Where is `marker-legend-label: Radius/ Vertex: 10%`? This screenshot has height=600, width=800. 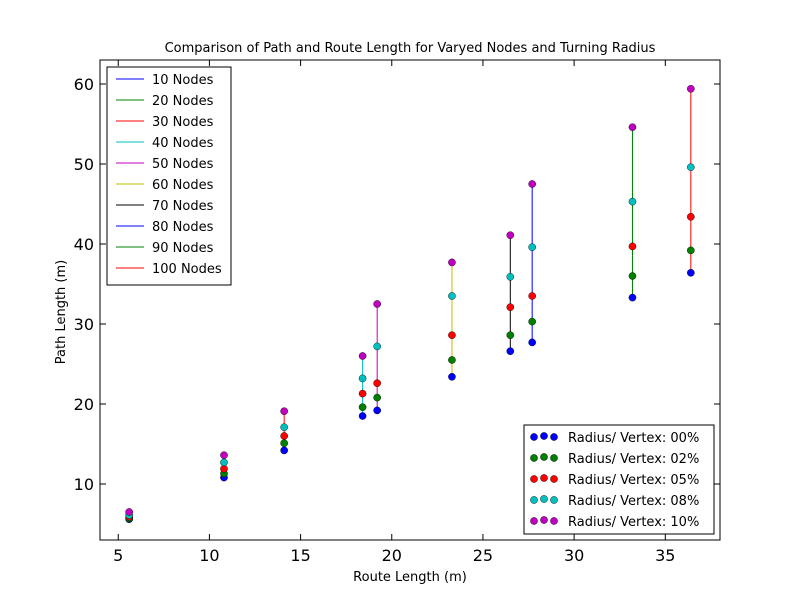 marker-legend-label: Radius/ Vertex: 10% is located at coordinates (633, 522).